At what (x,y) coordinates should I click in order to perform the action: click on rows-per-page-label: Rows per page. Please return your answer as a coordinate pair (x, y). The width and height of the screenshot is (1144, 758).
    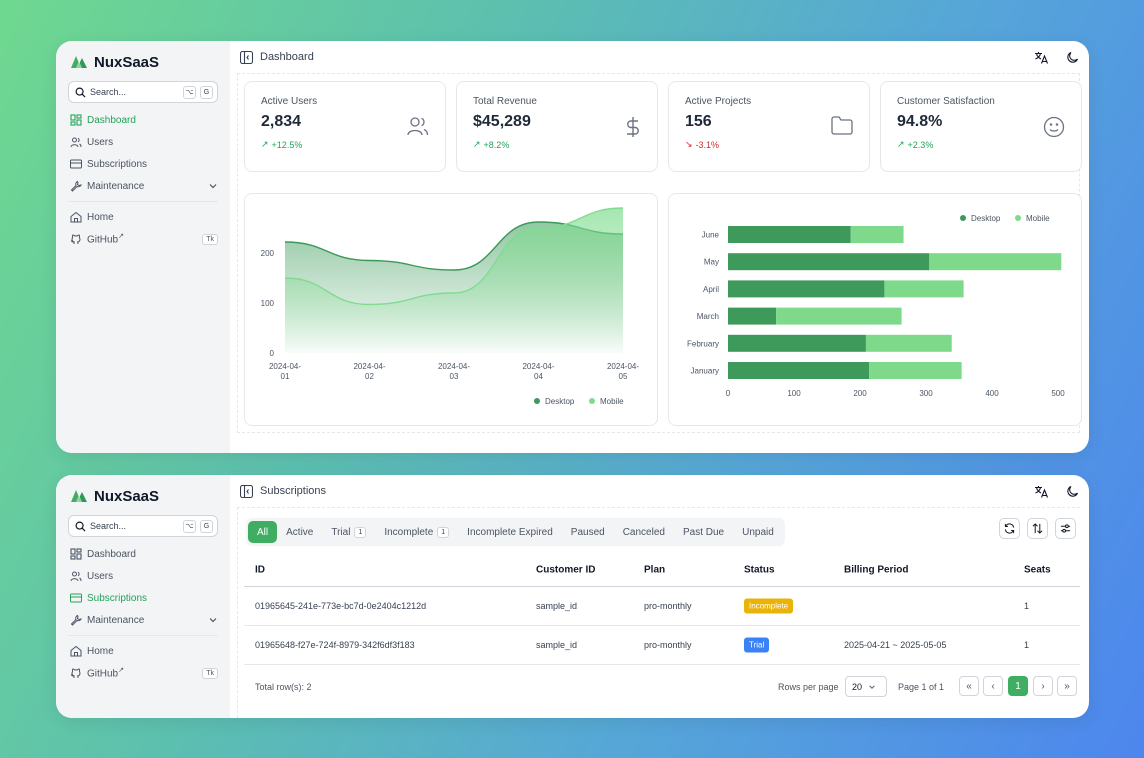
    Looking at the image, I should click on (808, 687).